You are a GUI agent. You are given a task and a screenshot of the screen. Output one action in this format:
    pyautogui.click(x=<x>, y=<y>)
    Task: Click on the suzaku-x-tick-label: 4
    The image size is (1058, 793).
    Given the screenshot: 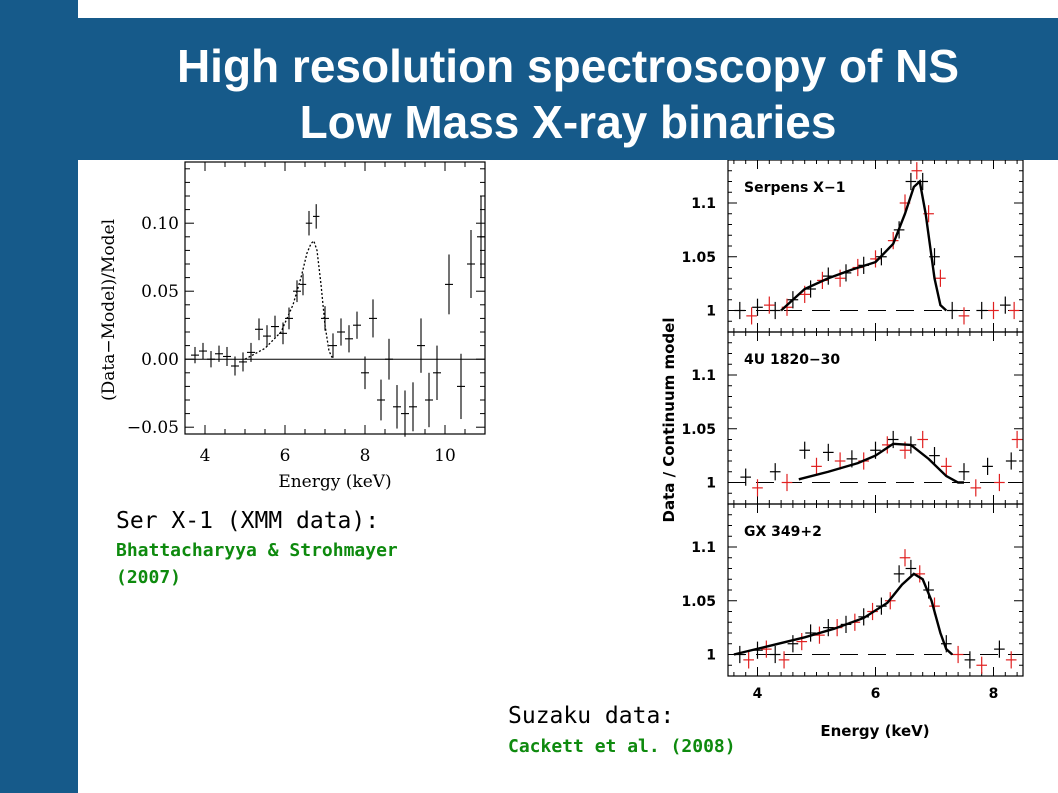 What is the action you would take?
    pyautogui.click(x=758, y=694)
    